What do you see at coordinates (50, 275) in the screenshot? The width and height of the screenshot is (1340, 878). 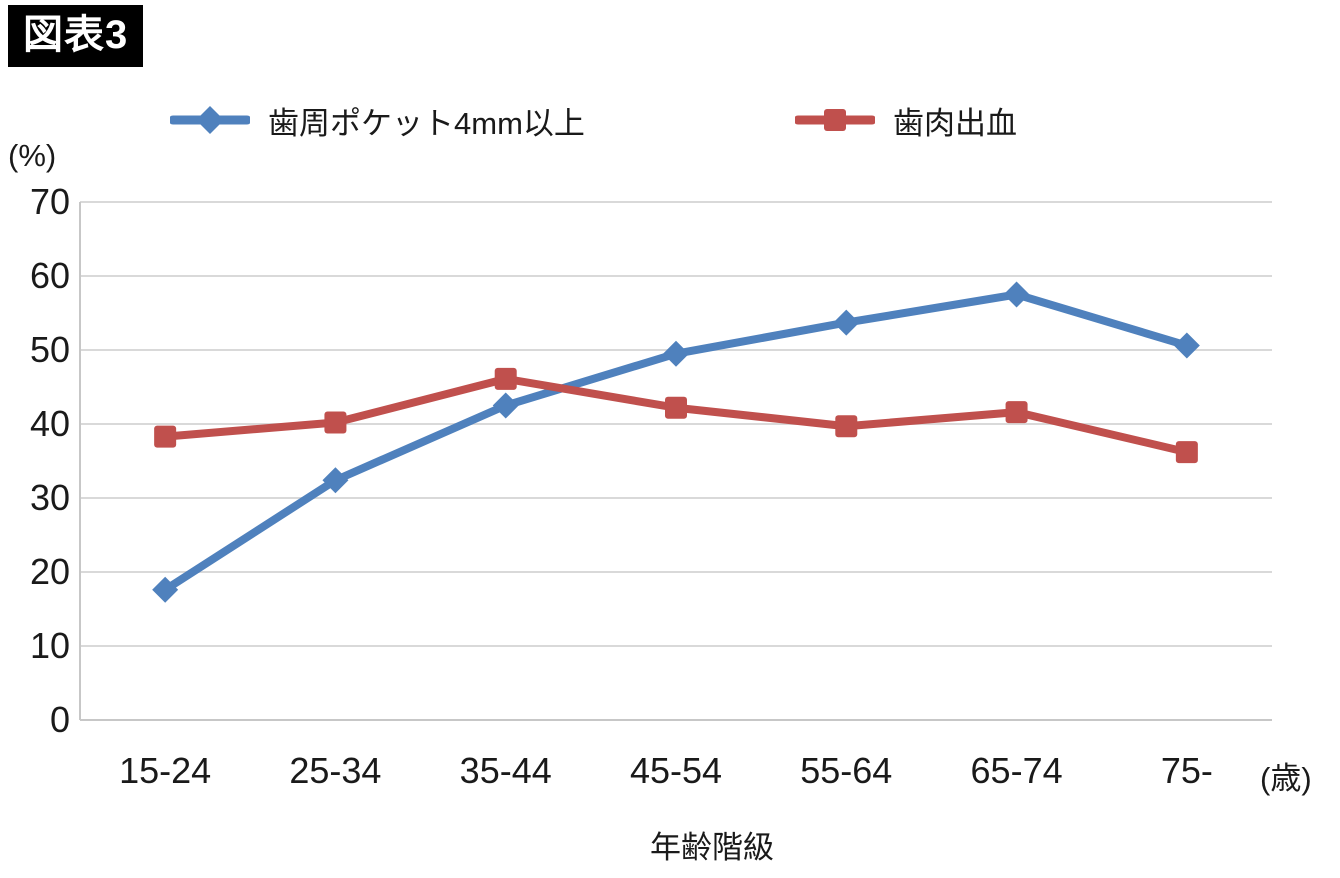 I see `y-tick-label: 60` at bounding box center [50, 275].